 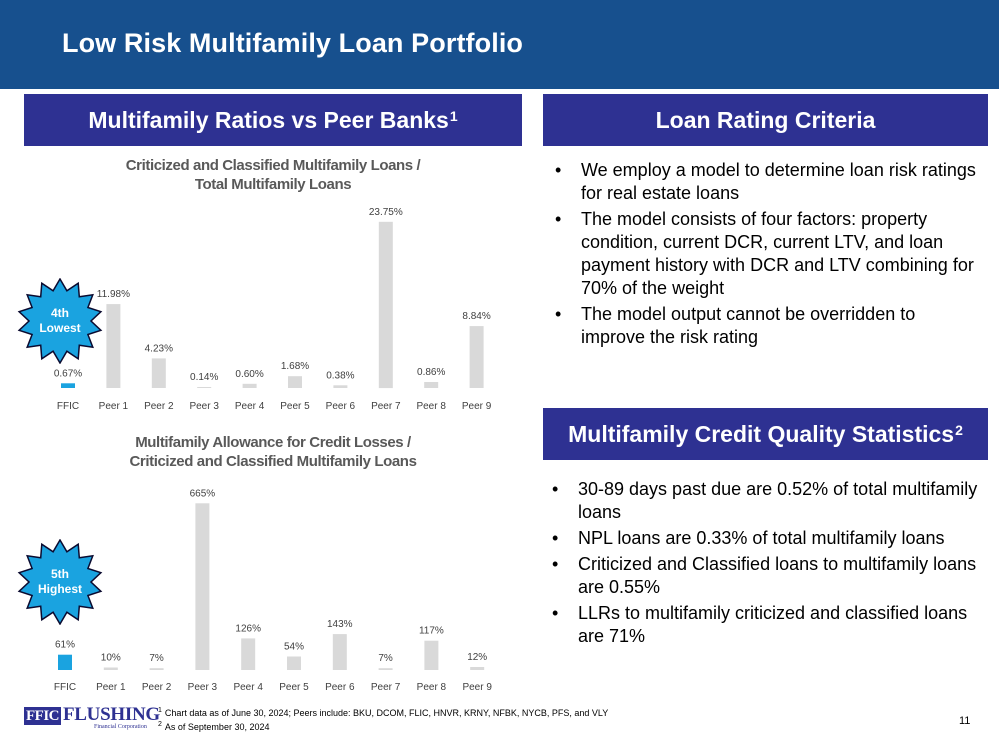 I want to click on chart2-data-label: 54%, so click(x=294, y=647).